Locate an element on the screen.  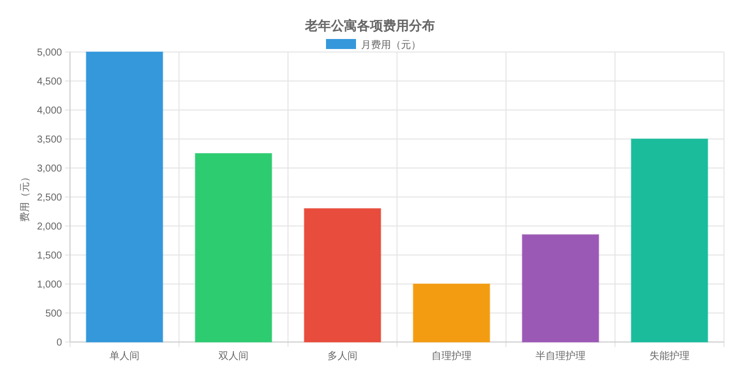
y-tick-label: 5,000 is located at coordinates (49, 53).